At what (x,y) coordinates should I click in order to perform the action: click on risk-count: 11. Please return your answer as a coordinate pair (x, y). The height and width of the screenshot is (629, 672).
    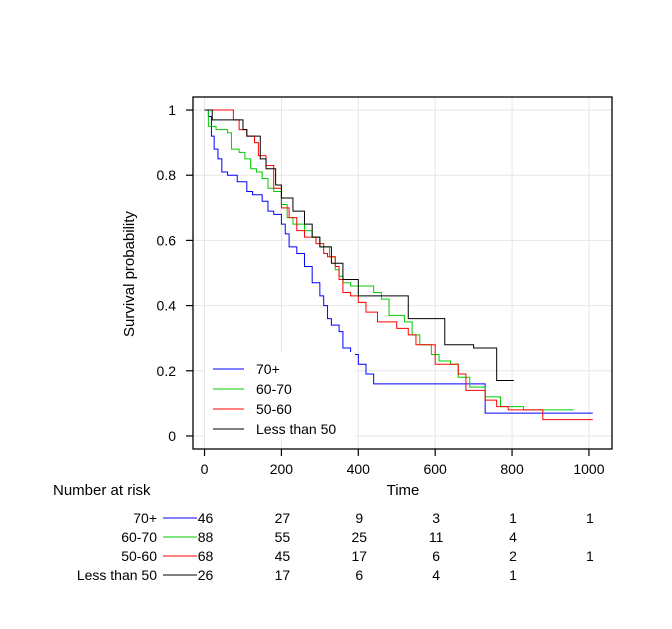
    Looking at the image, I should click on (436, 537).